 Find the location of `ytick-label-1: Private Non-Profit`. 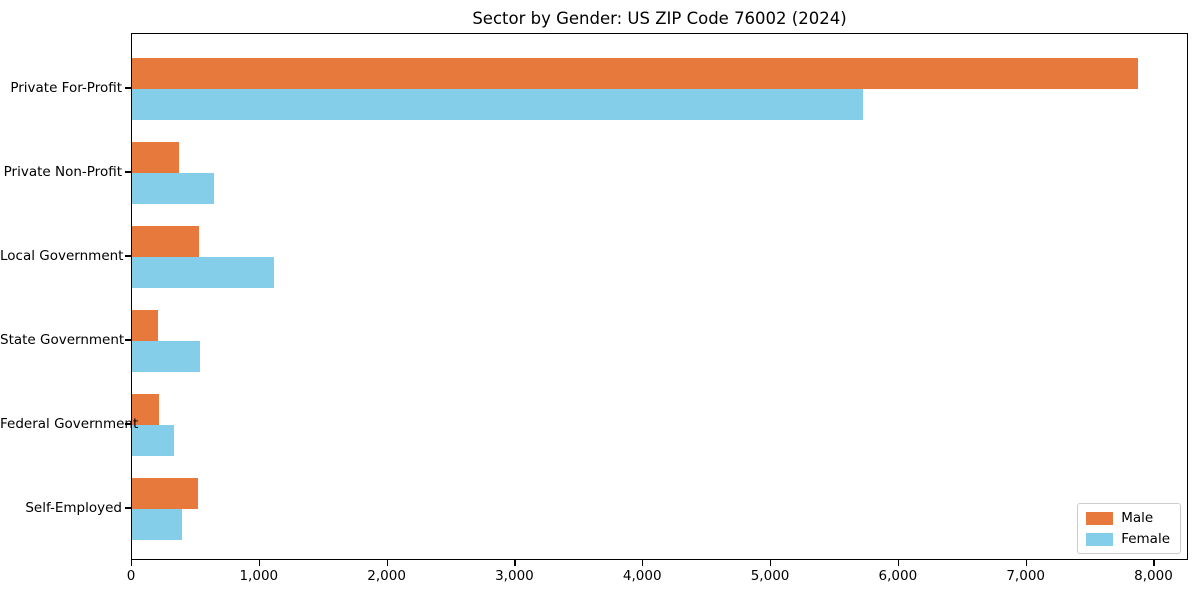

ytick-label-1: Private Non-Profit is located at coordinates (62, 172).